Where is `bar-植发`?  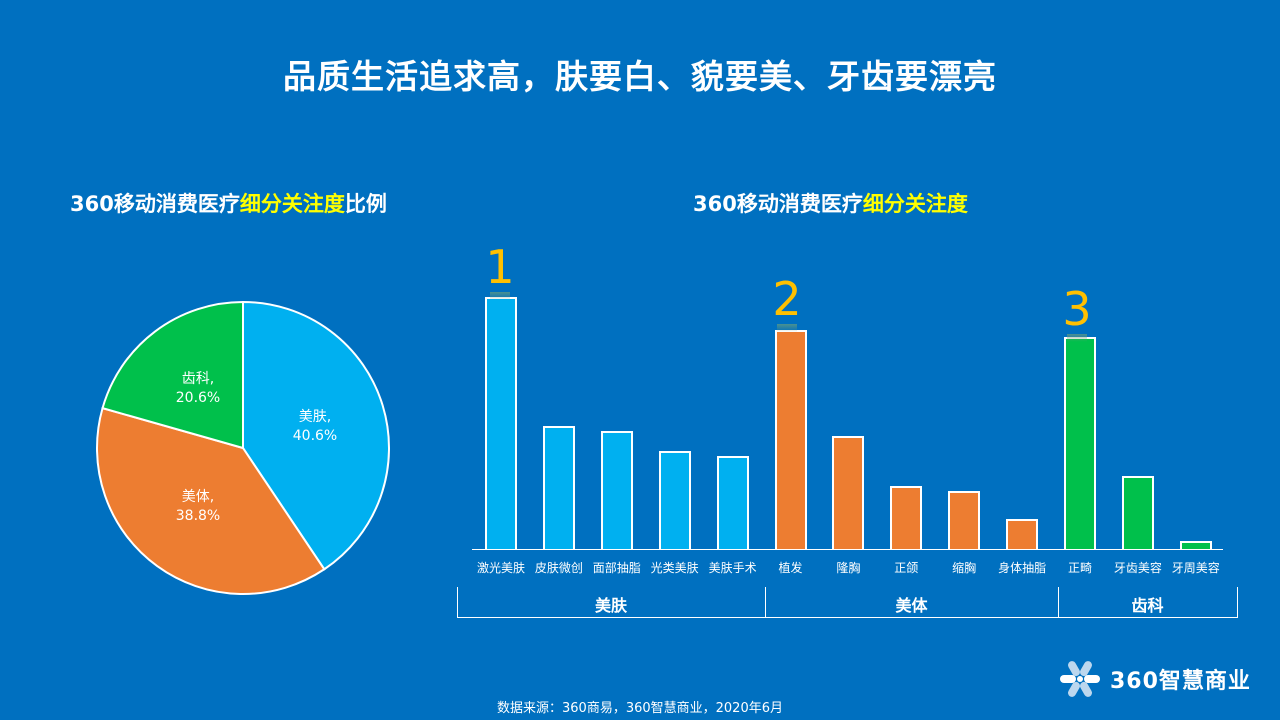 bar-植发 is located at coordinates (790, 439).